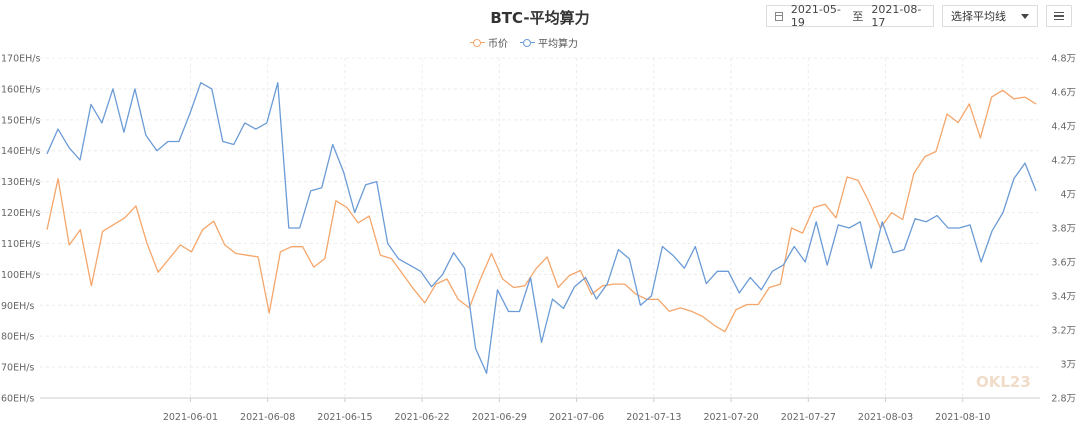 The height and width of the screenshot is (432, 1080). Describe the element at coordinates (267, 417) in the screenshot. I see `x-tick-label: 2021-06-08` at that location.